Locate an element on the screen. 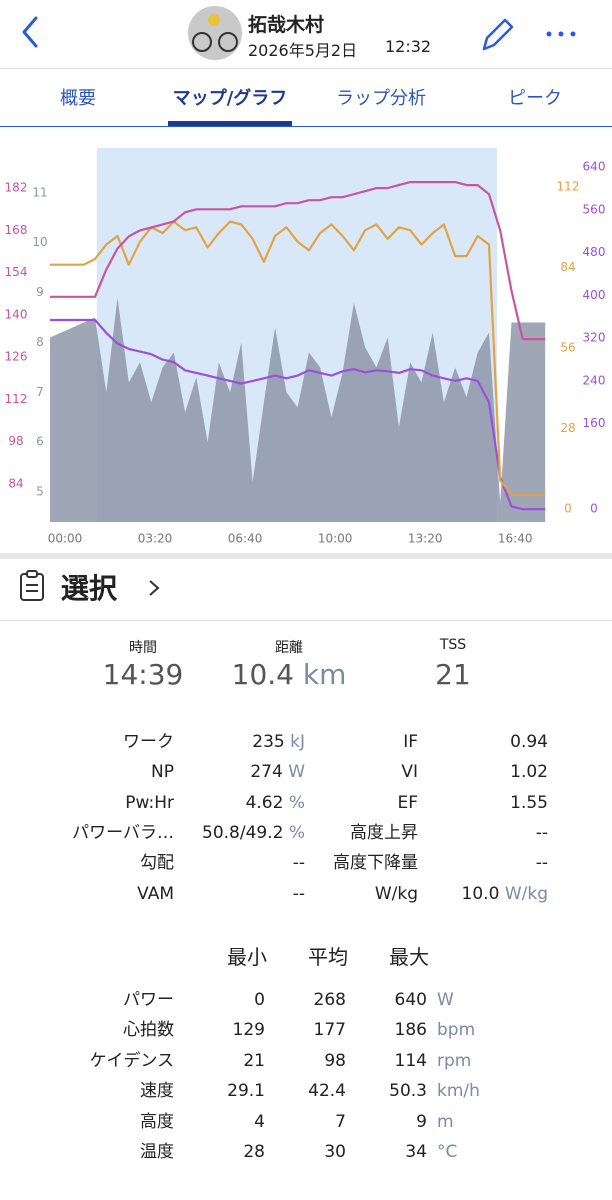 The width and height of the screenshot is (612, 1200). metric-label: NP is located at coordinates (162, 772).